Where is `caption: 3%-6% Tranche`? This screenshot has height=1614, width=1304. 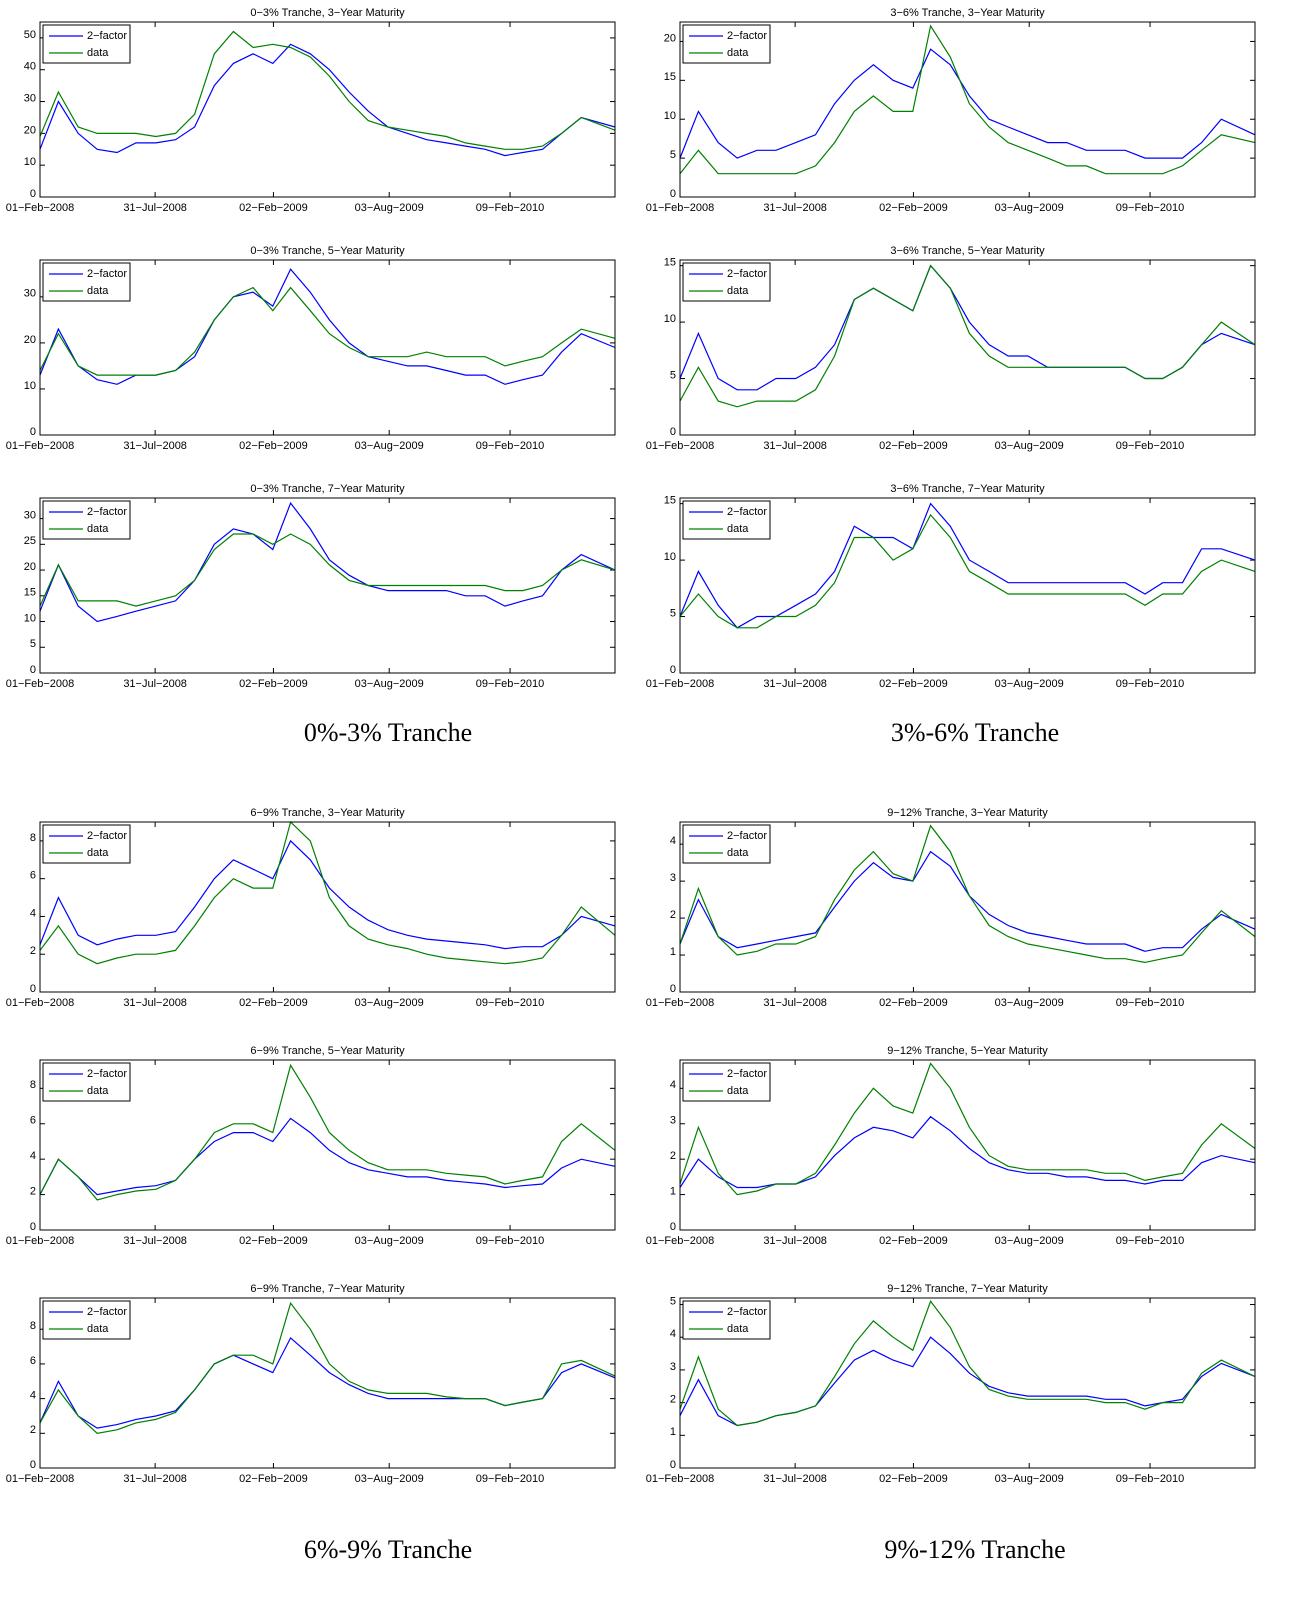
caption: 3%-6% Tranche is located at coordinates (975, 732).